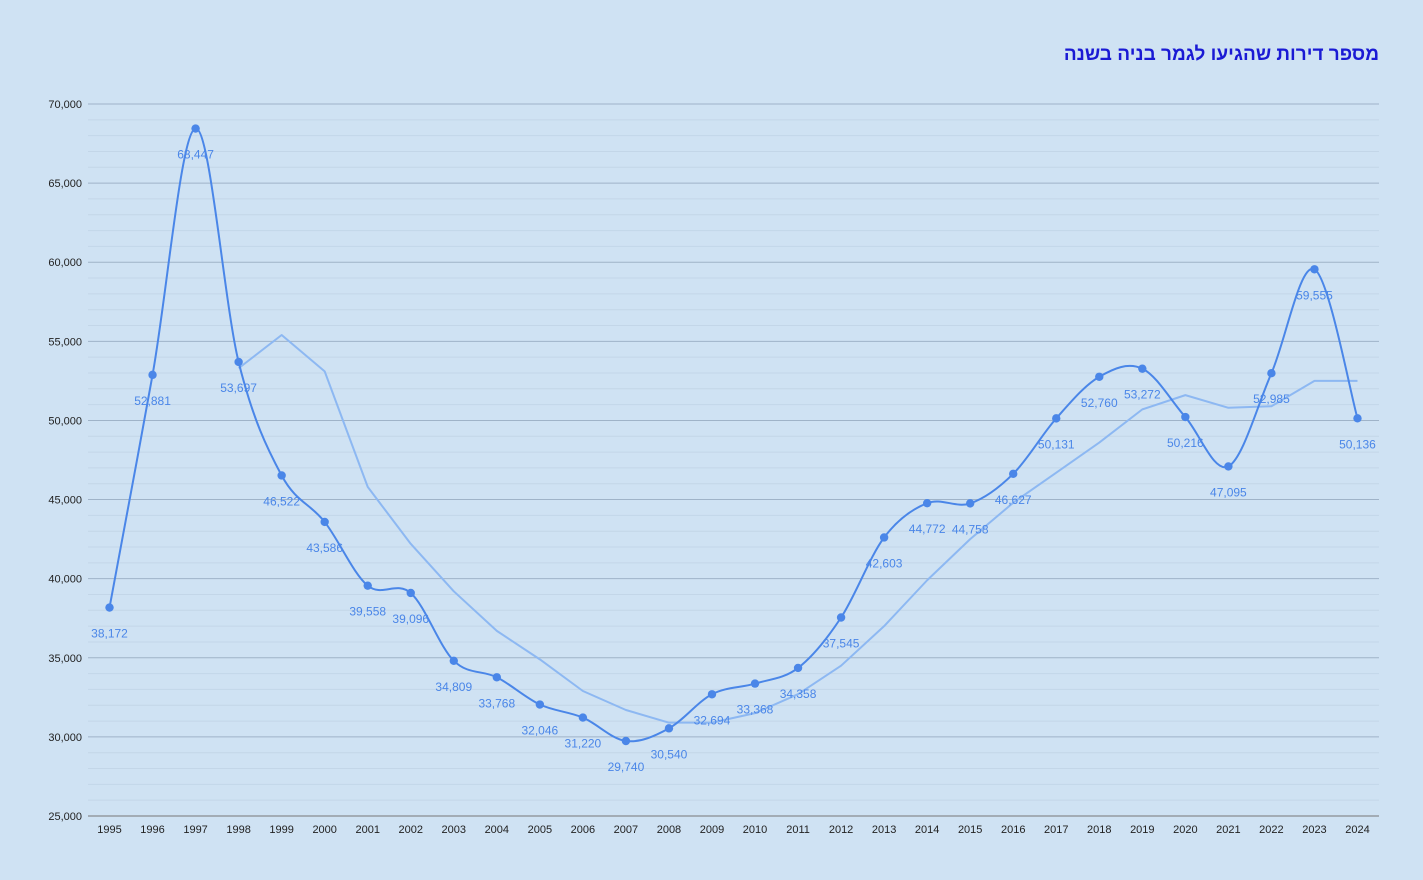 The width and height of the screenshot is (1423, 880). I want to click on x-tick-label: 2023, so click(1314, 830).